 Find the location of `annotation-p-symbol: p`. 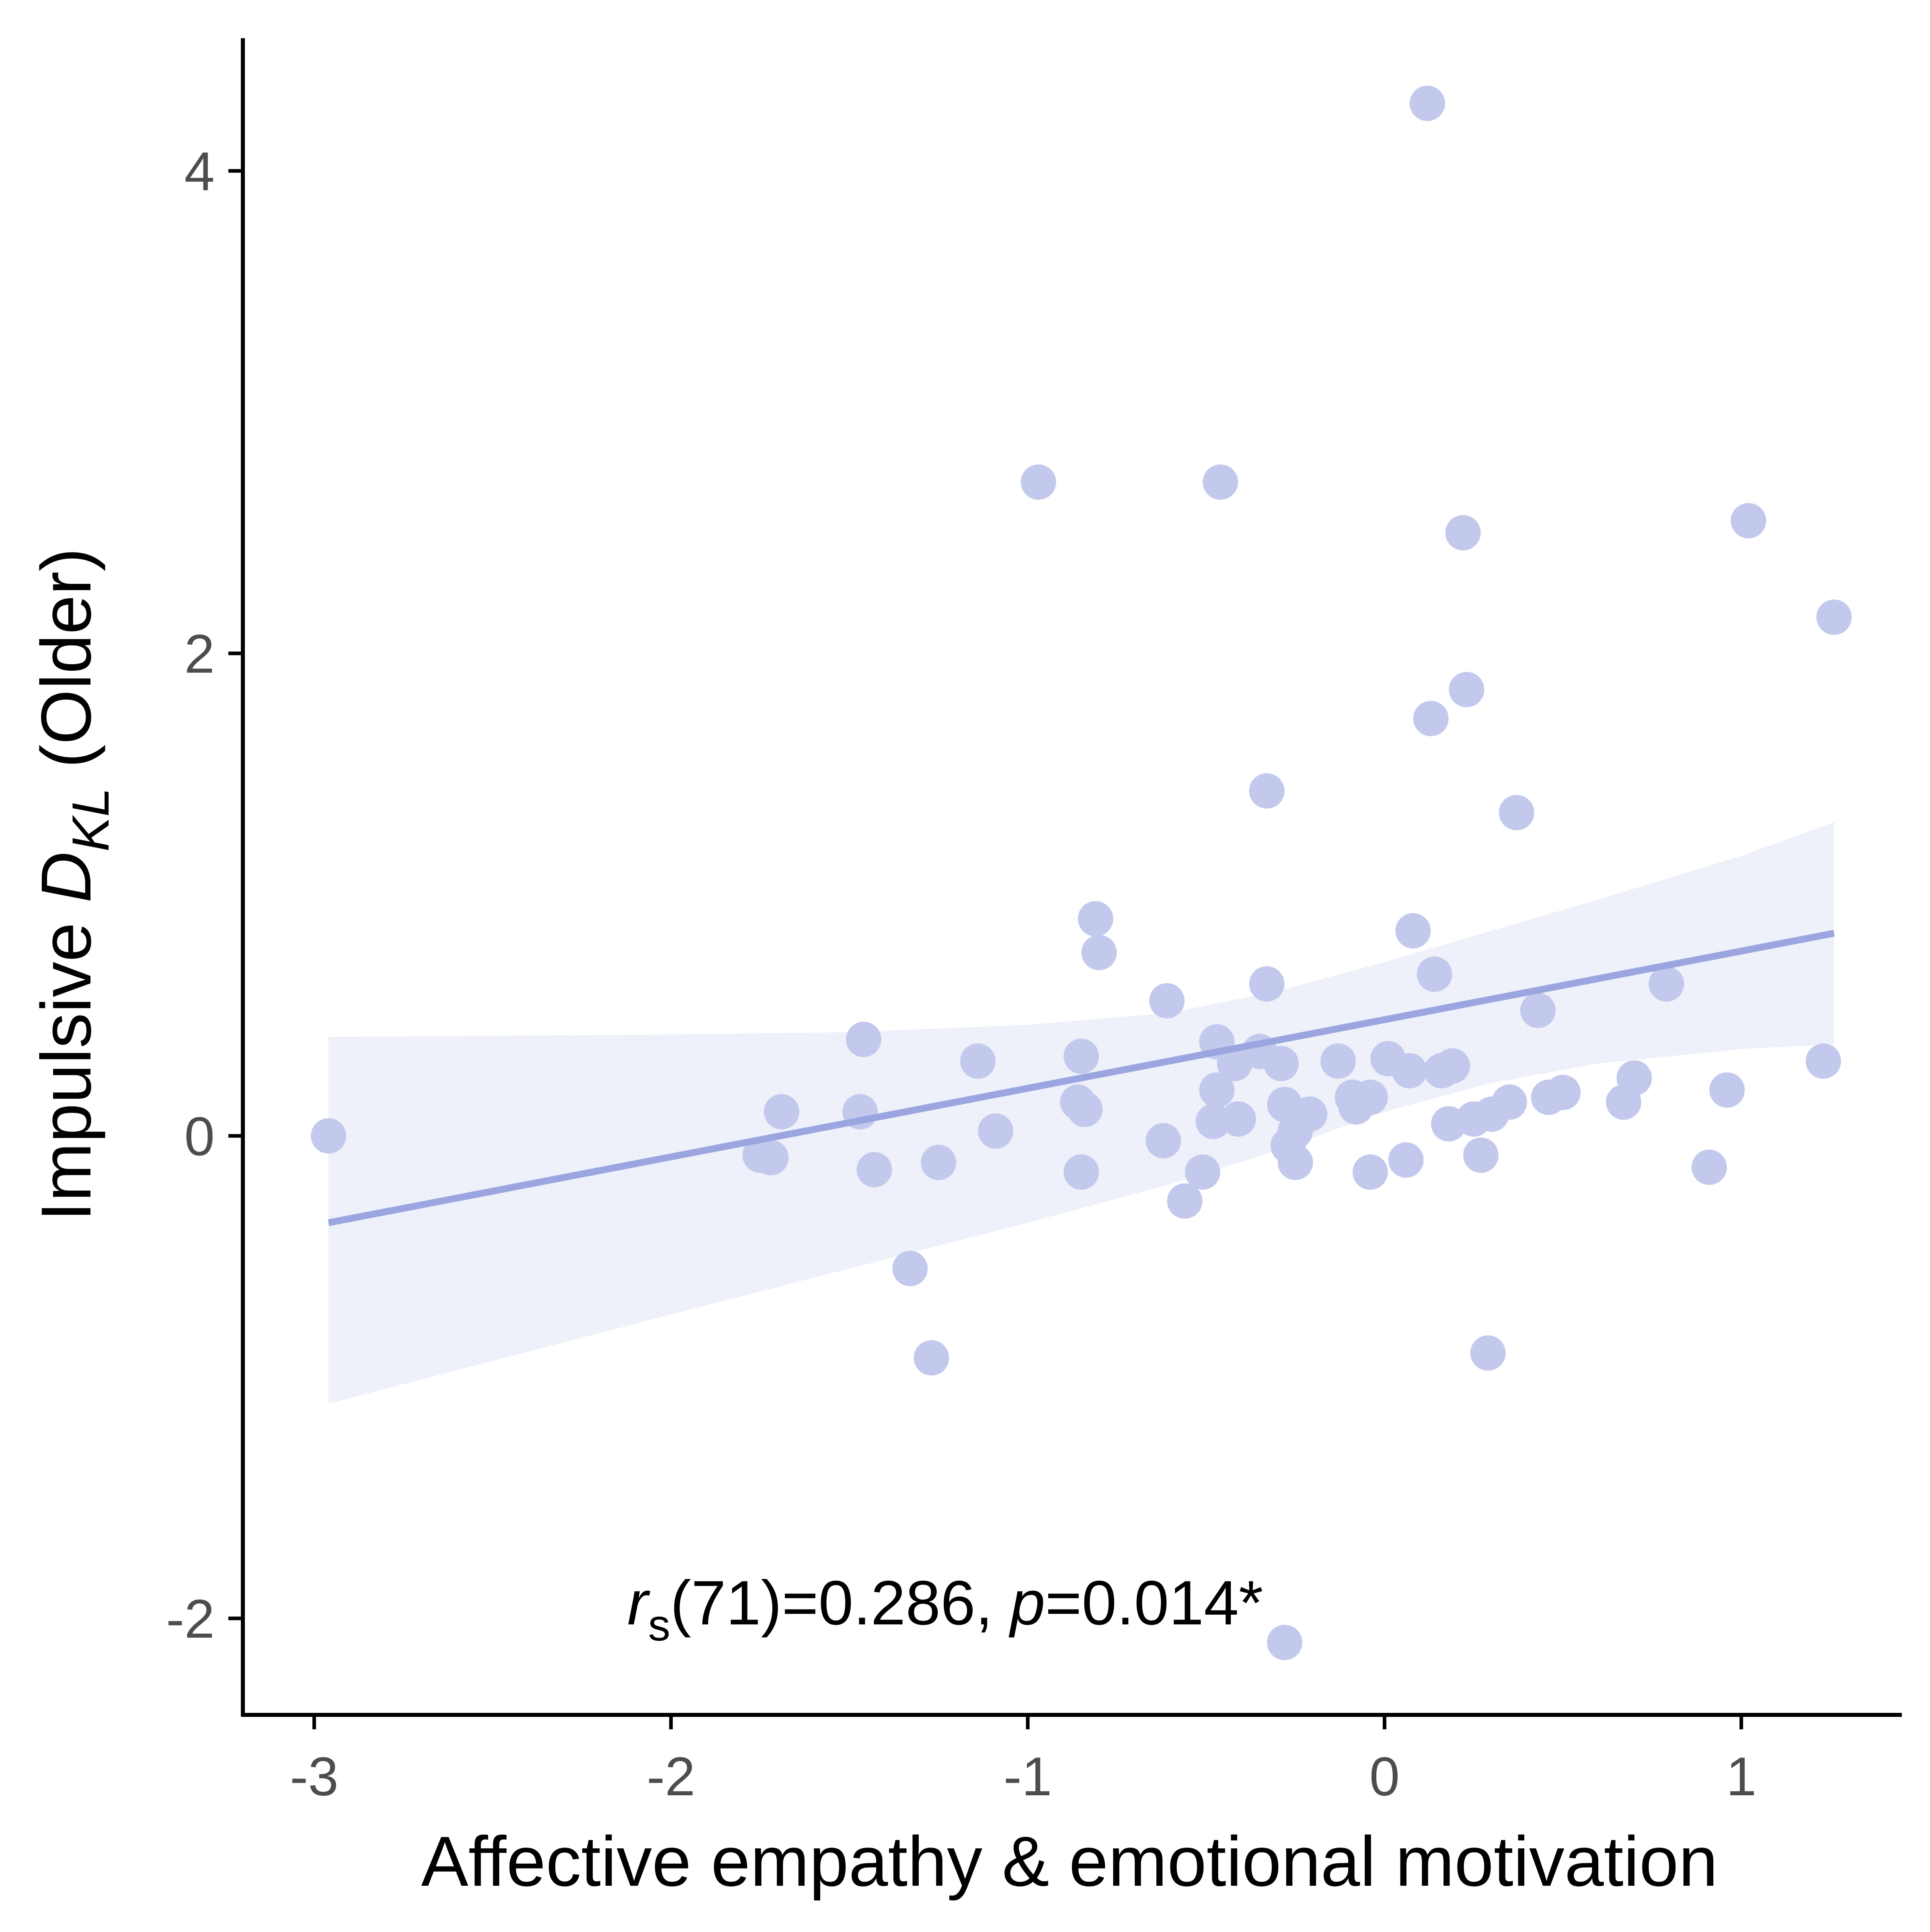

annotation-p-symbol: p is located at coordinates (1027, 1603).